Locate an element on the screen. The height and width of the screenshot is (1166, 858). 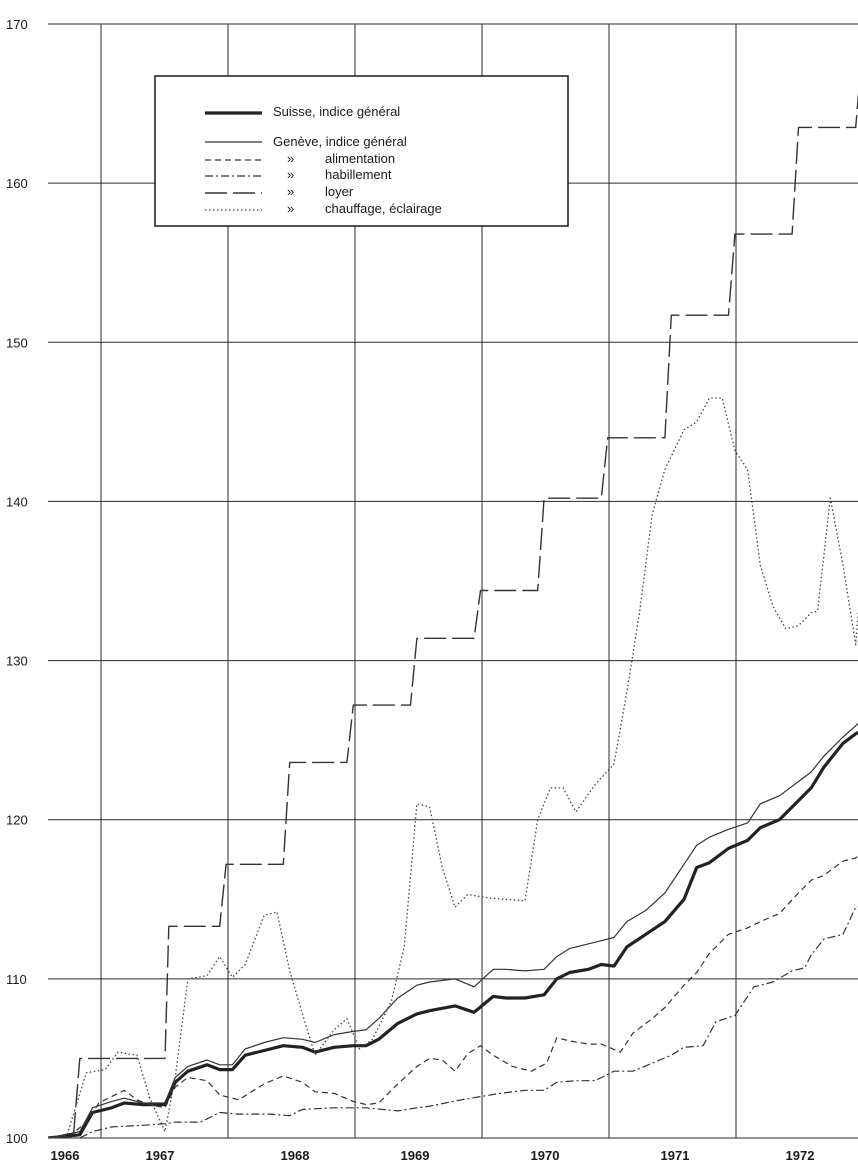
x-tick-label-1970: 1970 is located at coordinates (545, 1155).